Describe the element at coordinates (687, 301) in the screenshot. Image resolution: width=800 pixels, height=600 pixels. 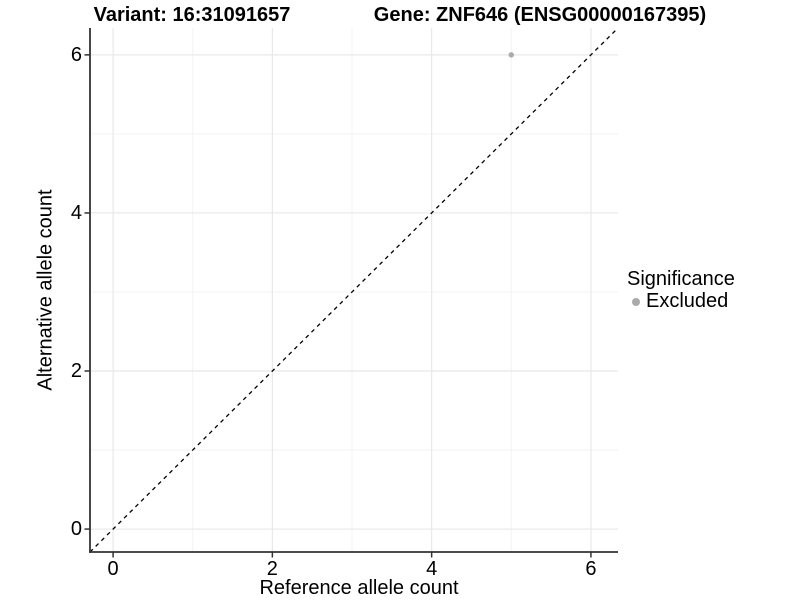
I see `legend-item-label: Excluded` at that location.